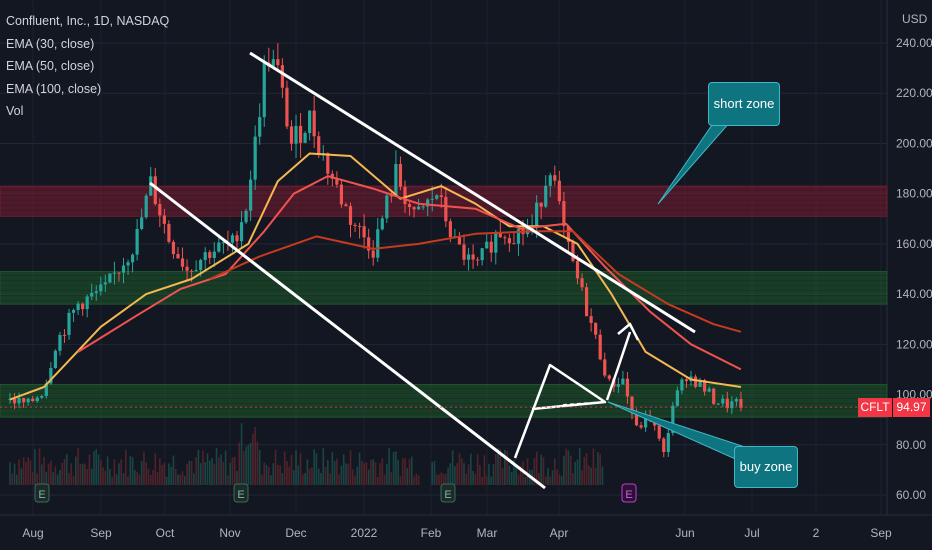  What do you see at coordinates (50, 43) in the screenshot?
I see `legend-ema30: EMA (30, close)` at bounding box center [50, 43].